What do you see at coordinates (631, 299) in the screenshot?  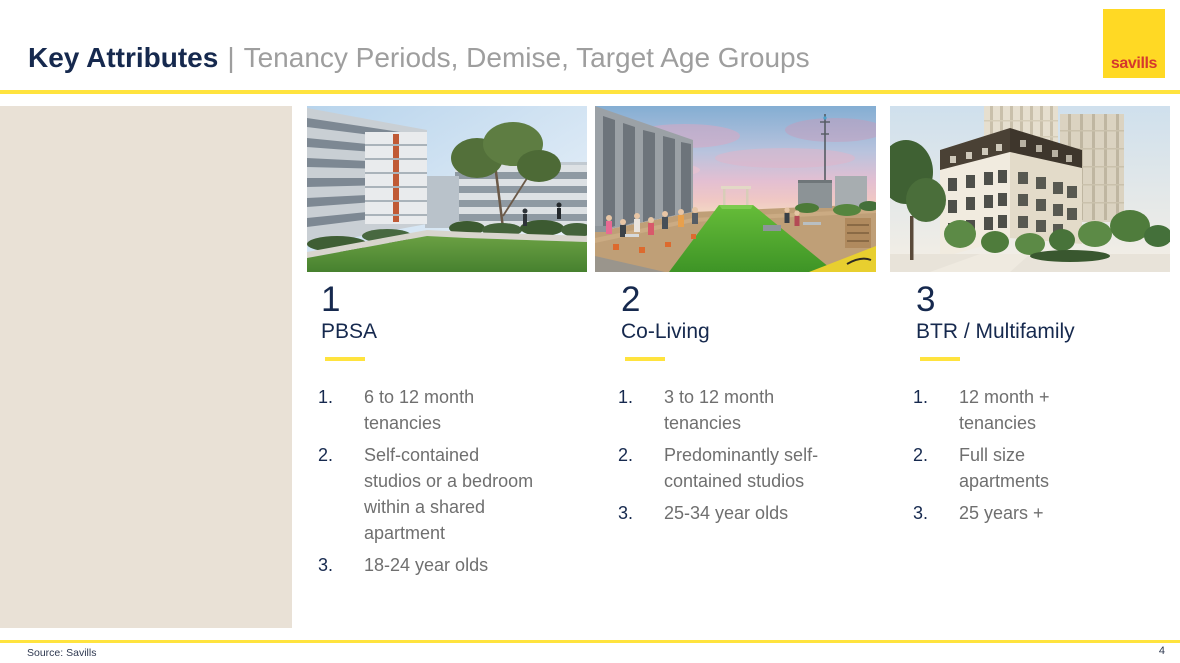 I see `column-number: 2` at bounding box center [631, 299].